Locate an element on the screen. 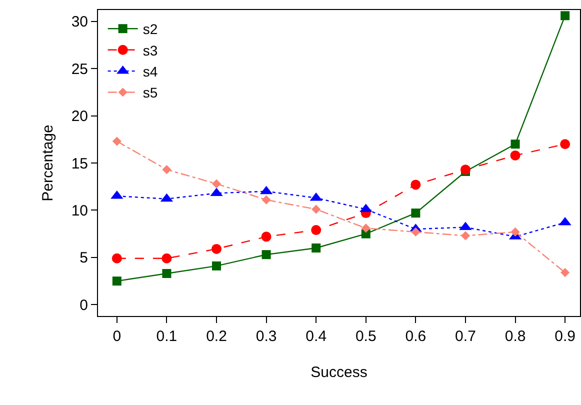 The image size is (581, 405). legend-label: s2 is located at coordinates (150, 29).